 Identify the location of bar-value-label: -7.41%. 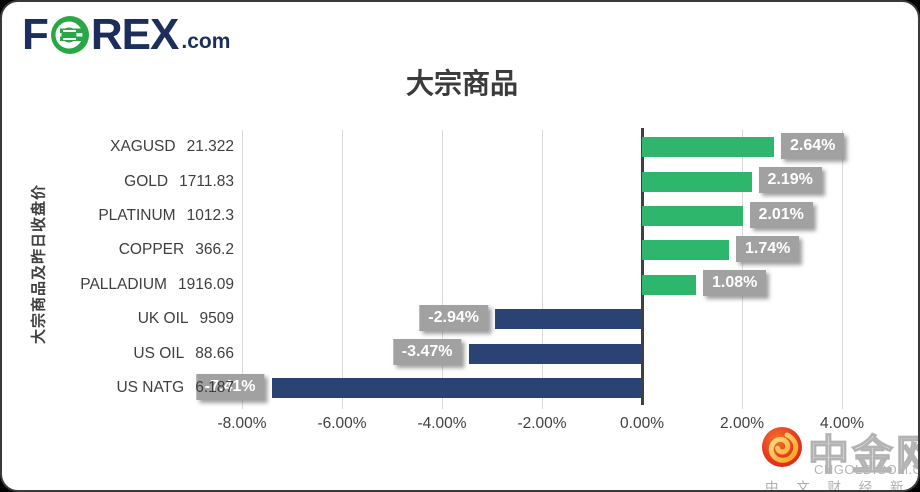
(230, 386).